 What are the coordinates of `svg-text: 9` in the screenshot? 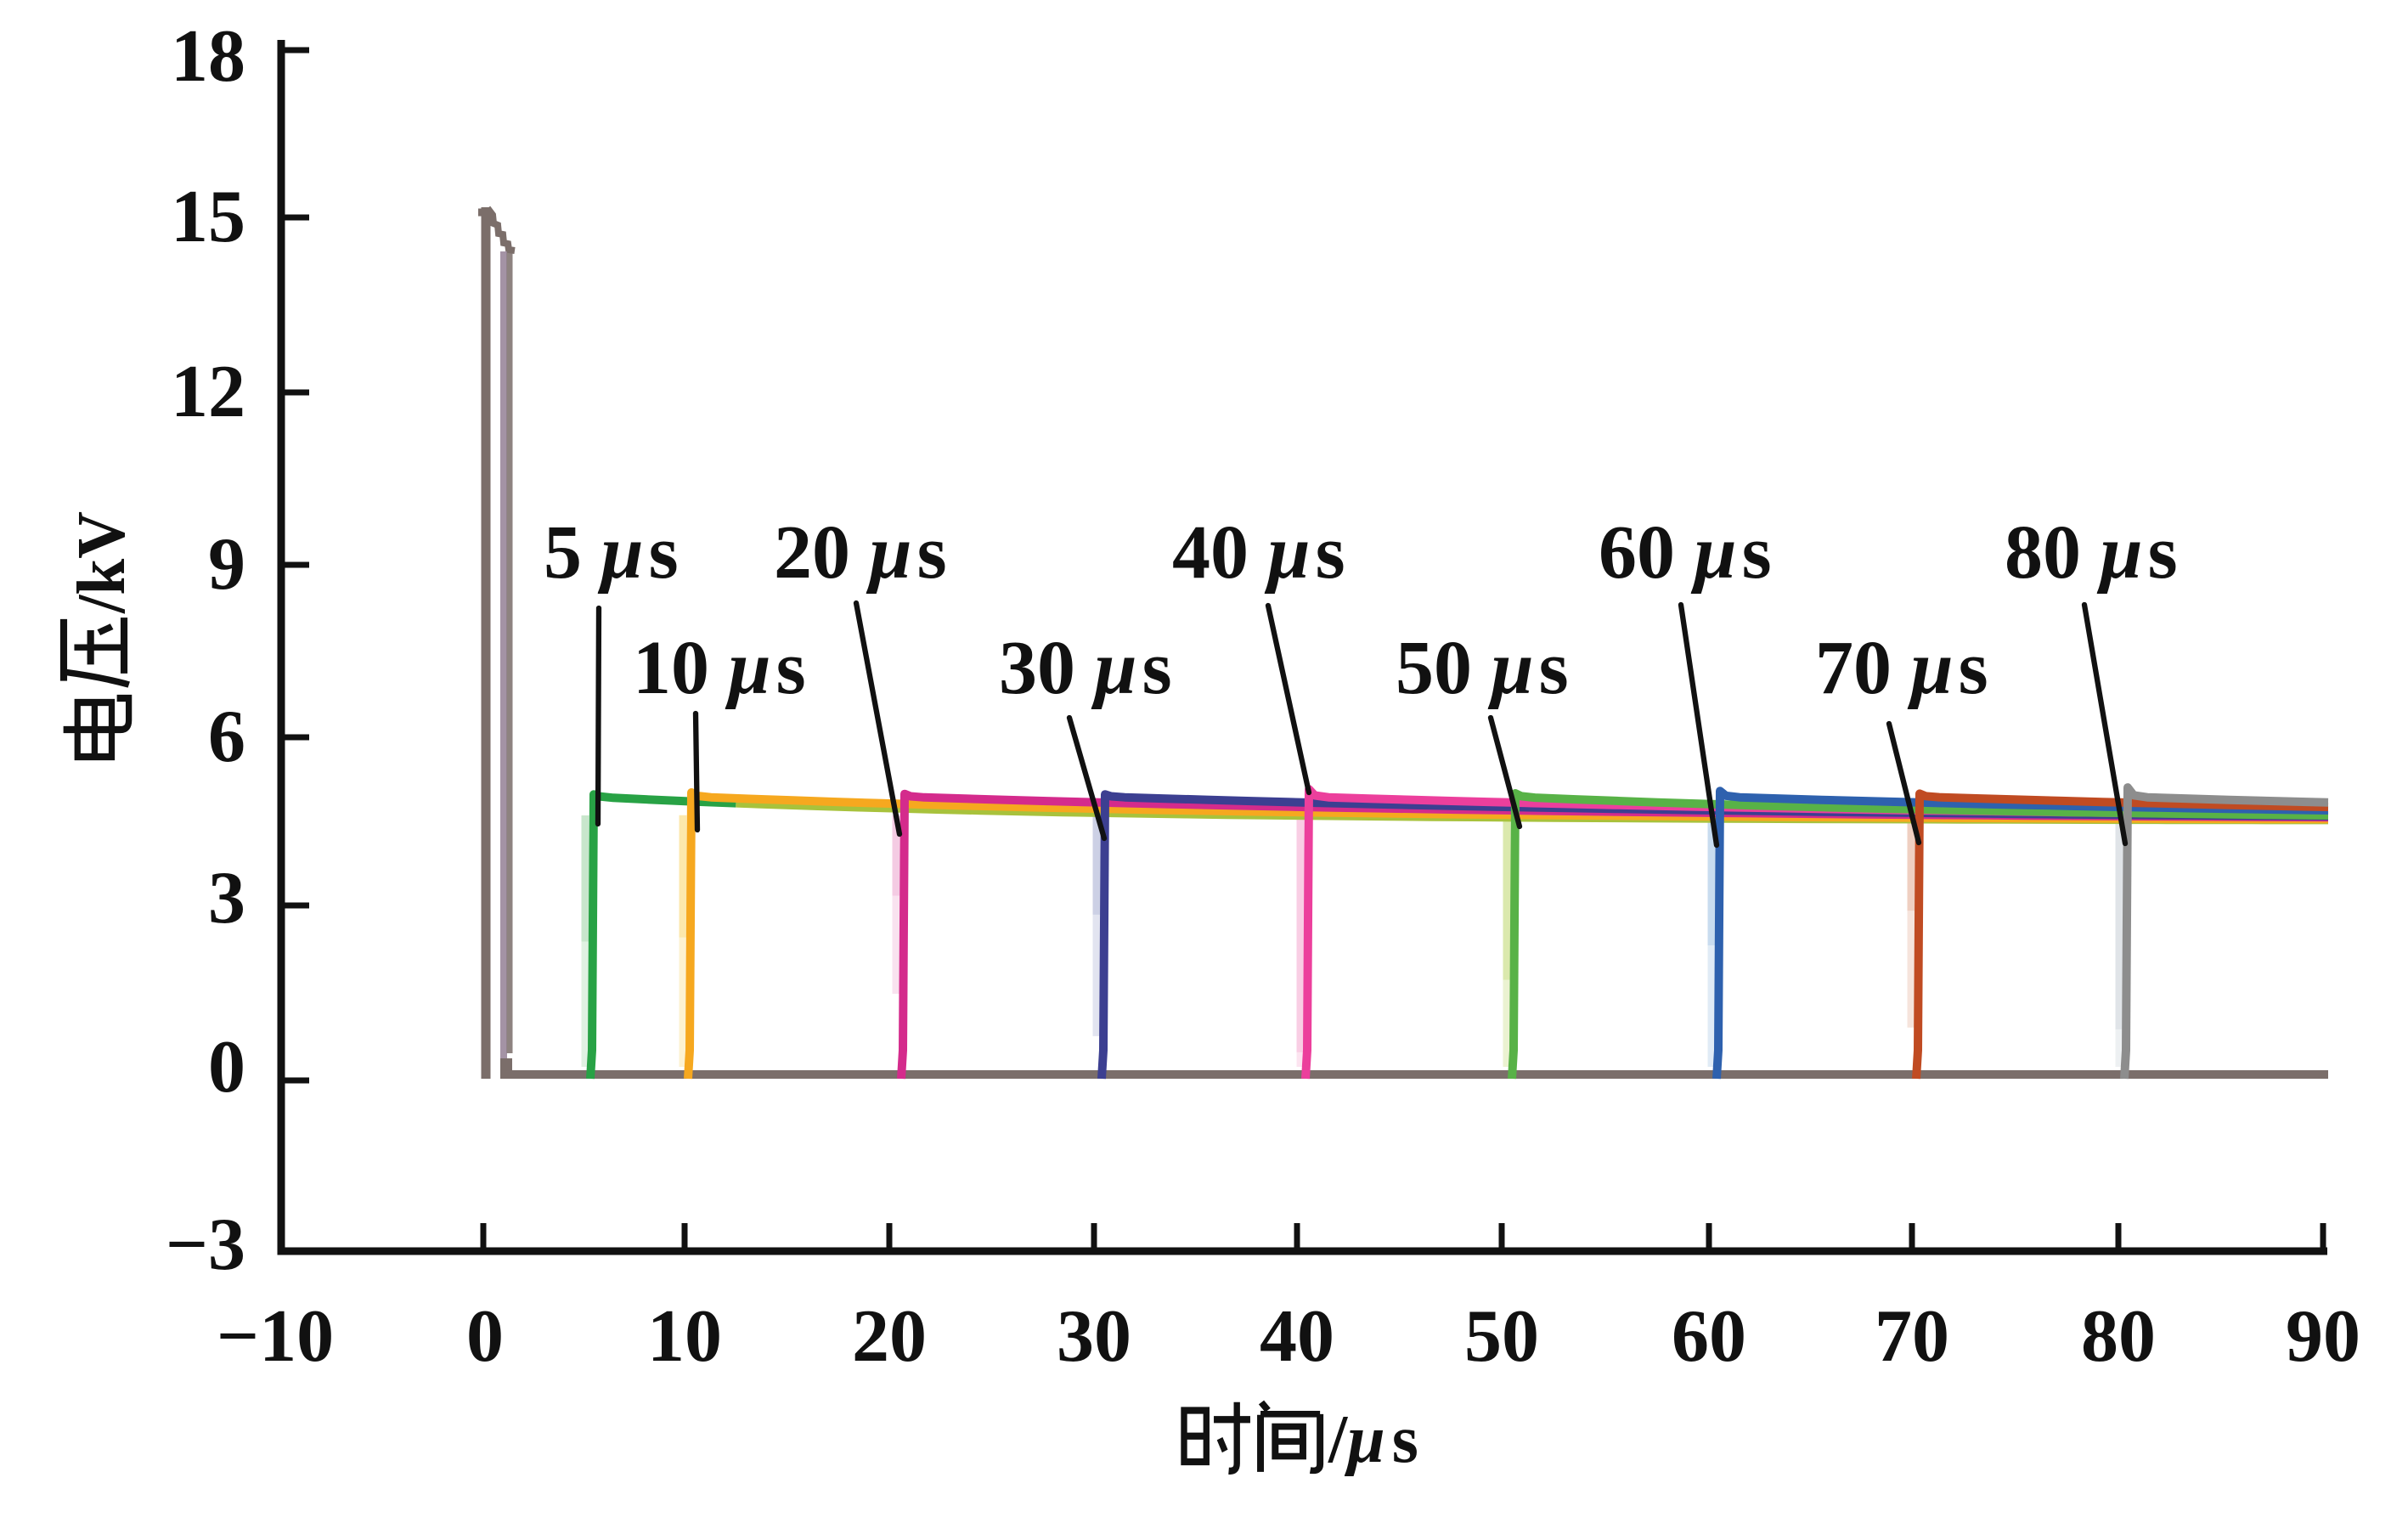 It's located at (227, 564).